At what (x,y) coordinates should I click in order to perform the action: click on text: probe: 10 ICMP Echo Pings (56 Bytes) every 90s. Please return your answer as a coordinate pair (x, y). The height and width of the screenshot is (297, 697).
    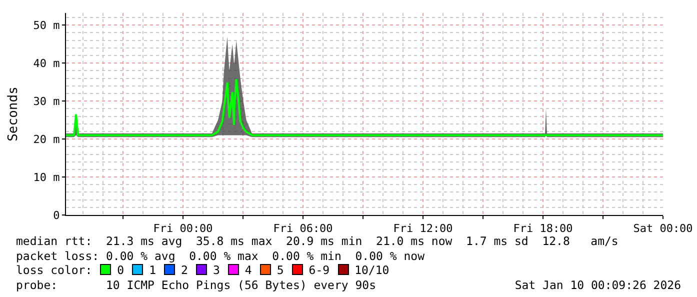
    Looking at the image, I should click on (196, 285).